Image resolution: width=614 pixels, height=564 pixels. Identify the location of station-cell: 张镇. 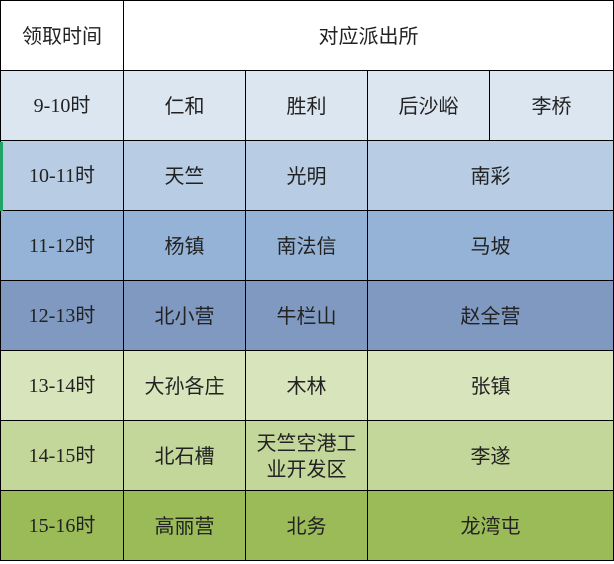
(490, 385).